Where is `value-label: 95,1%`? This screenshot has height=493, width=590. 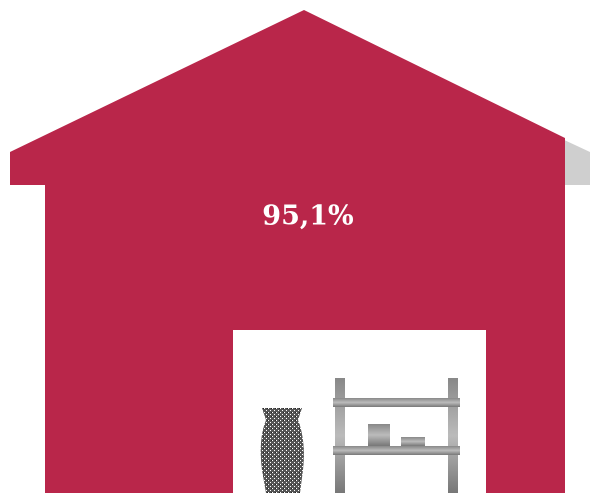
value-label: 95,1% is located at coordinates (307, 216).